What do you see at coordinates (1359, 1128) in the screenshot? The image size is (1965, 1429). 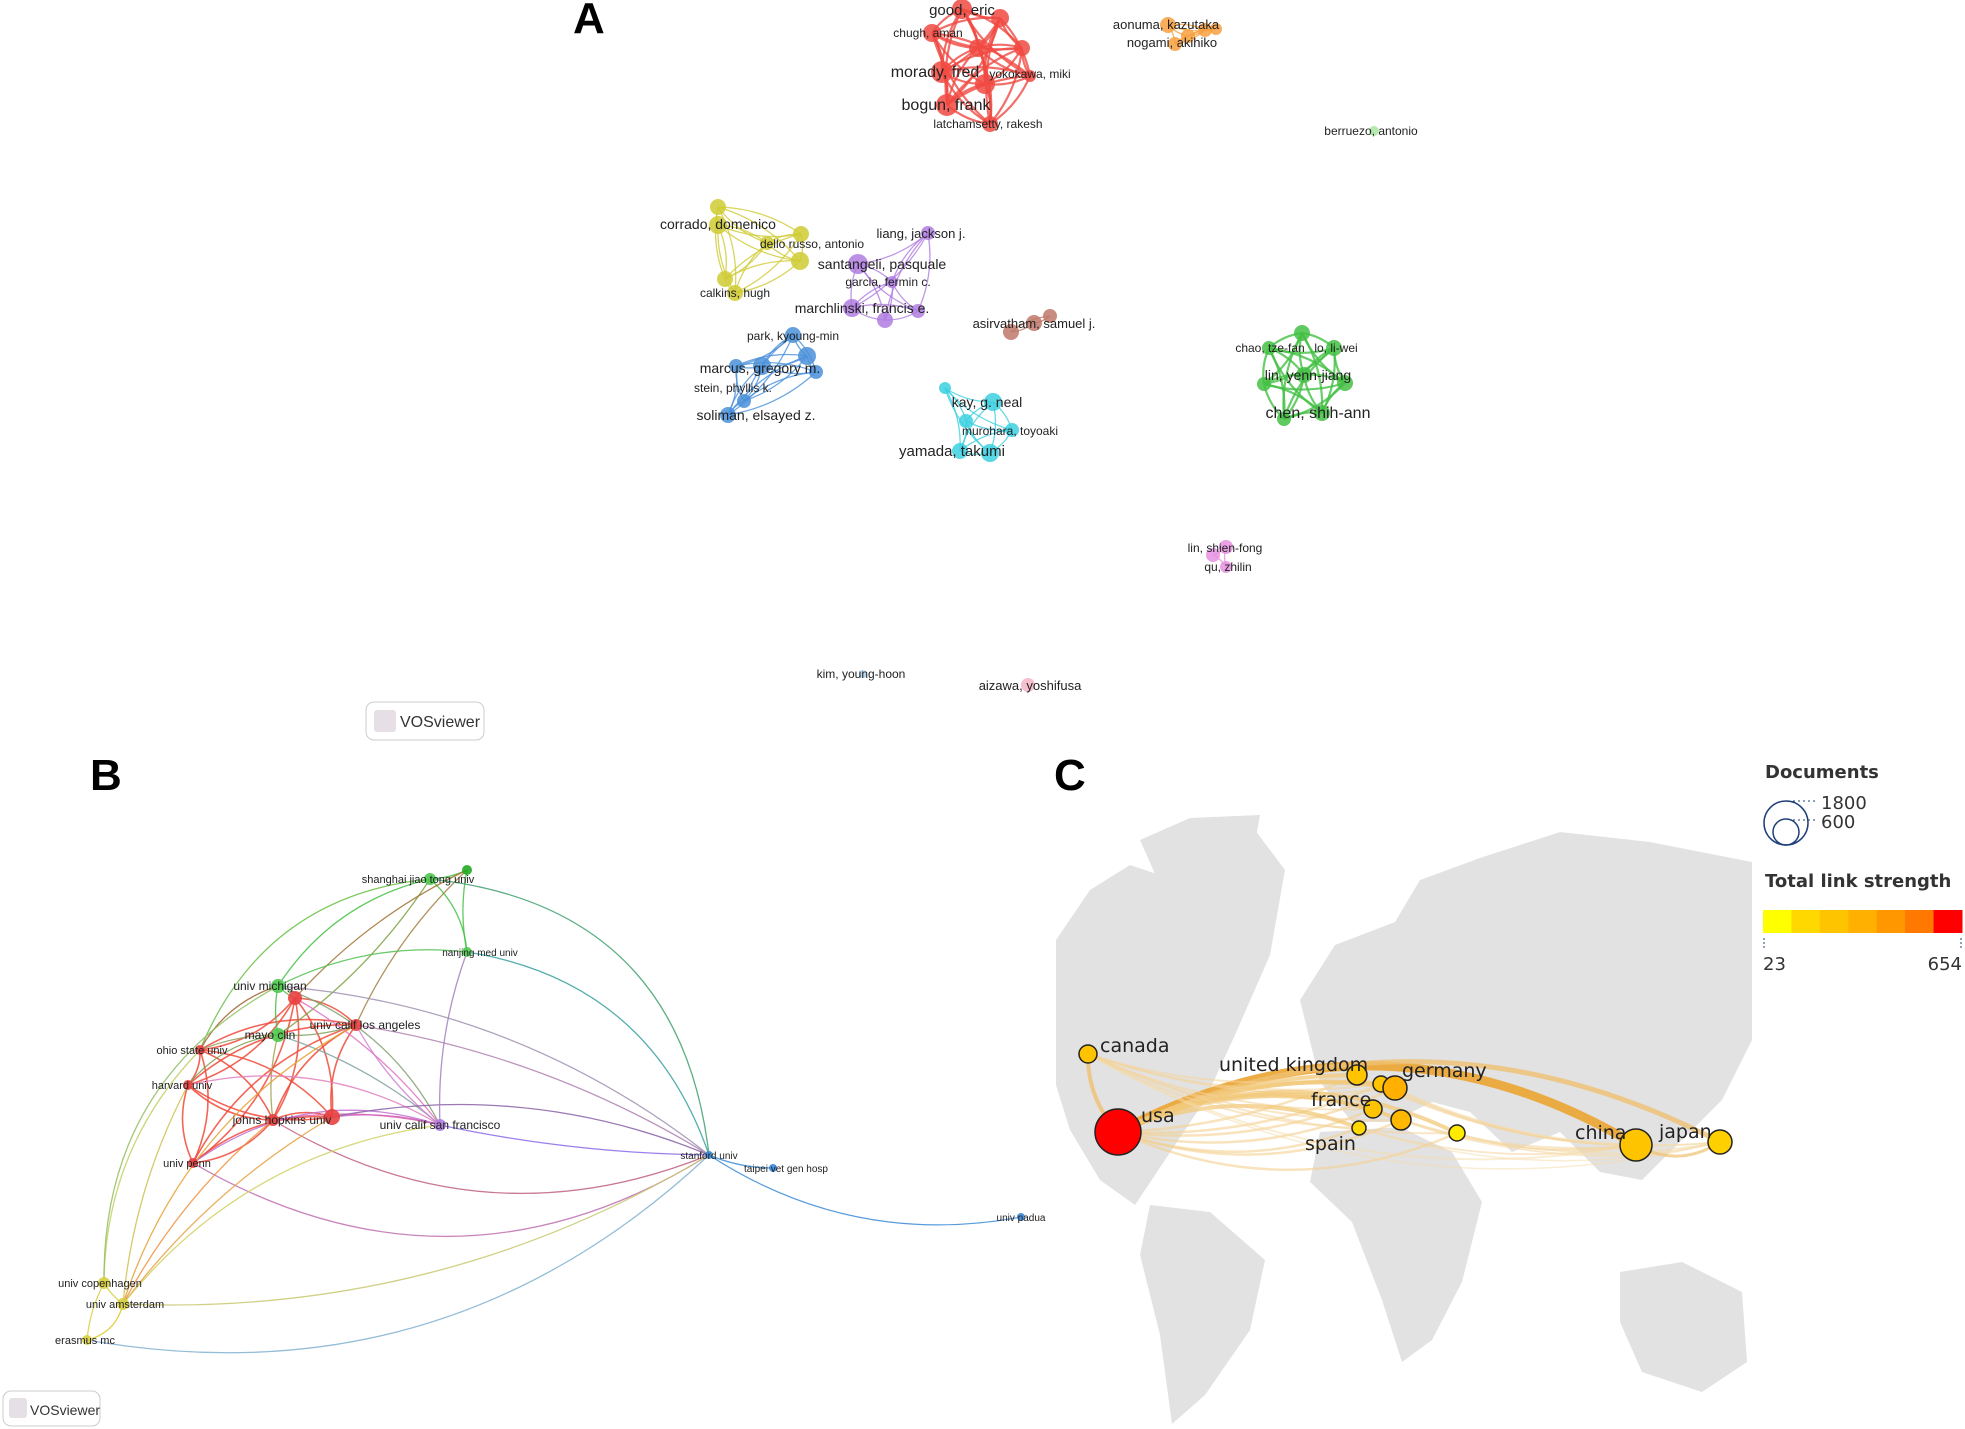 I see `country-node-spain` at bounding box center [1359, 1128].